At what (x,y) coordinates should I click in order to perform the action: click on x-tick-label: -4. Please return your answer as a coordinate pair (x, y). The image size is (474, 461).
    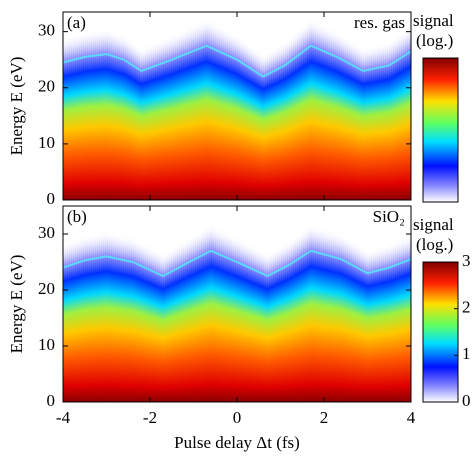
    Looking at the image, I should click on (63, 417).